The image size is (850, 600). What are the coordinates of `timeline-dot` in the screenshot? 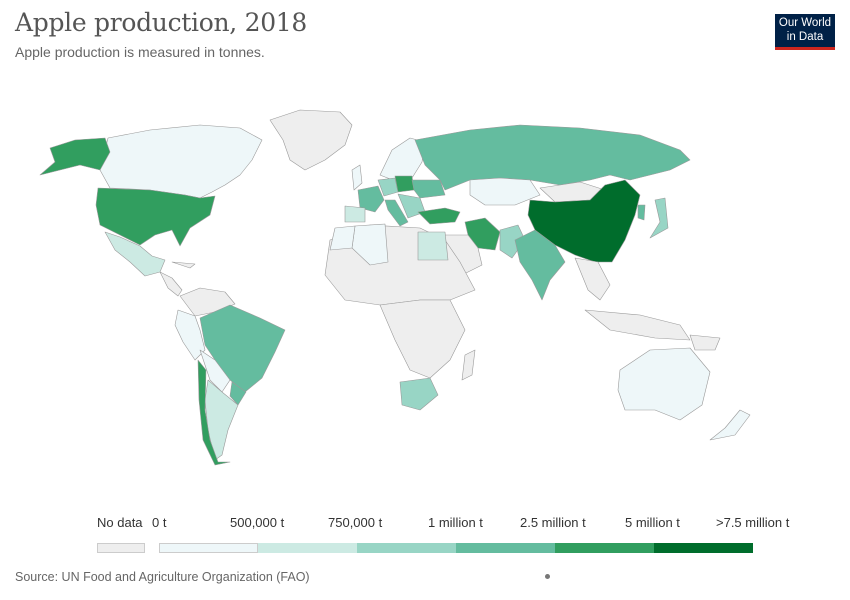 It's located at (547, 576).